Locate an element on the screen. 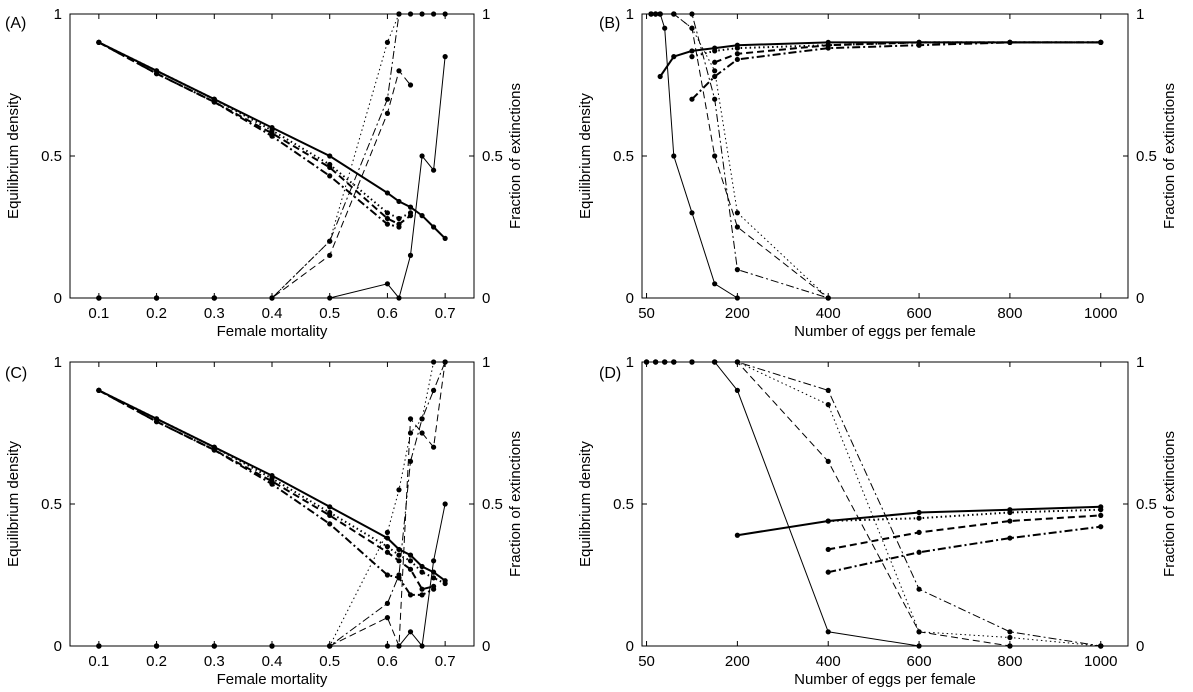  panel-label: (D) is located at coordinates (610, 373).